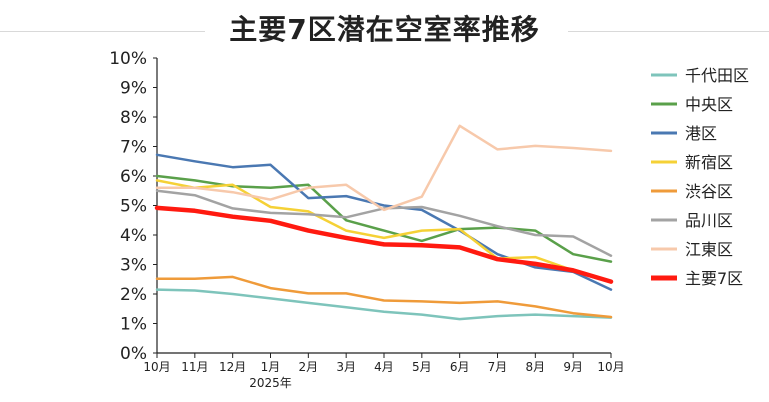  What do you see at coordinates (422, 367) in the screenshot?
I see `x-tick-label: 5月` at bounding box center [422, 367].